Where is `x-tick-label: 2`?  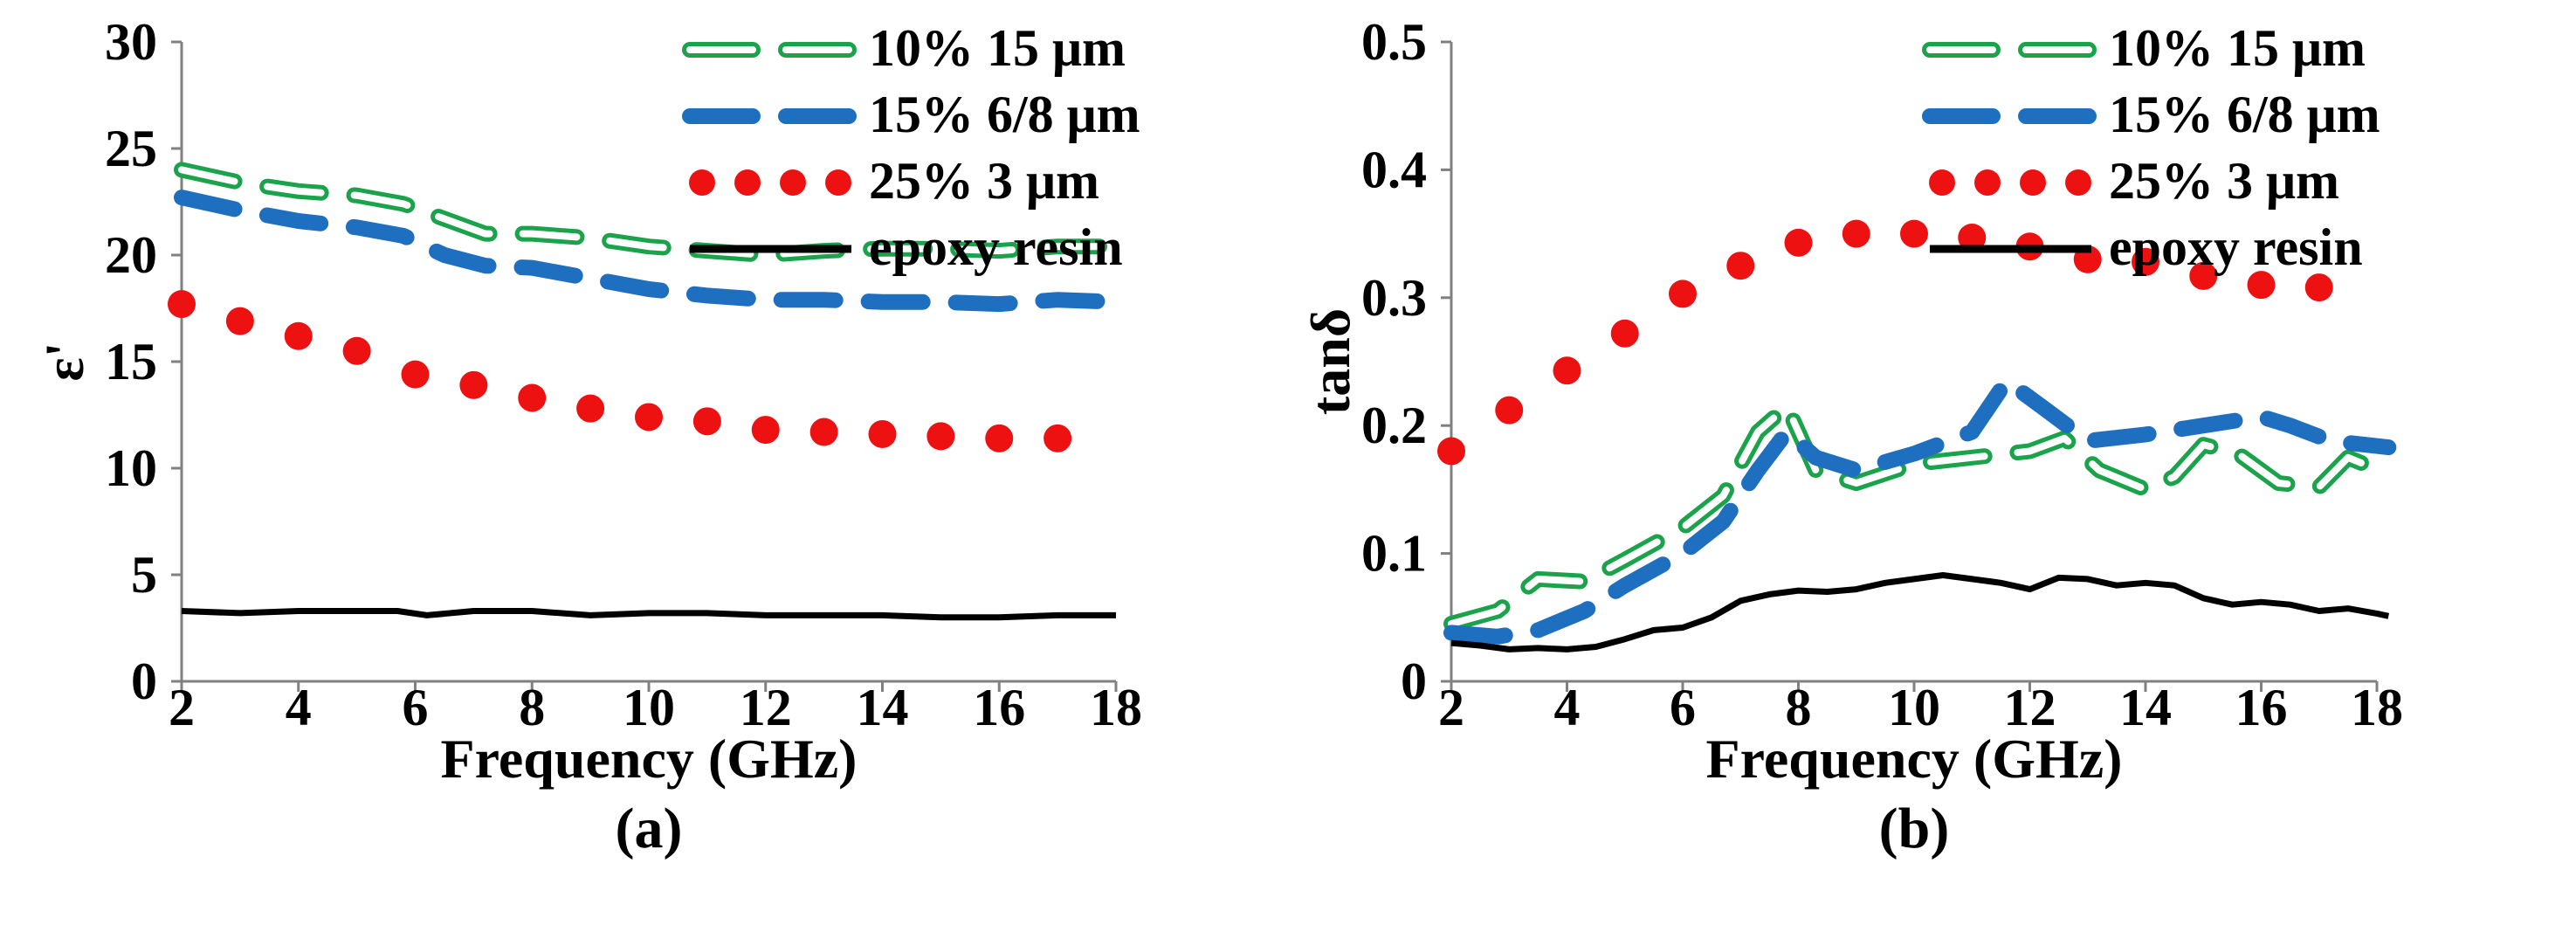 x-tick-label: 2 is located at coordinates (1451, 707).